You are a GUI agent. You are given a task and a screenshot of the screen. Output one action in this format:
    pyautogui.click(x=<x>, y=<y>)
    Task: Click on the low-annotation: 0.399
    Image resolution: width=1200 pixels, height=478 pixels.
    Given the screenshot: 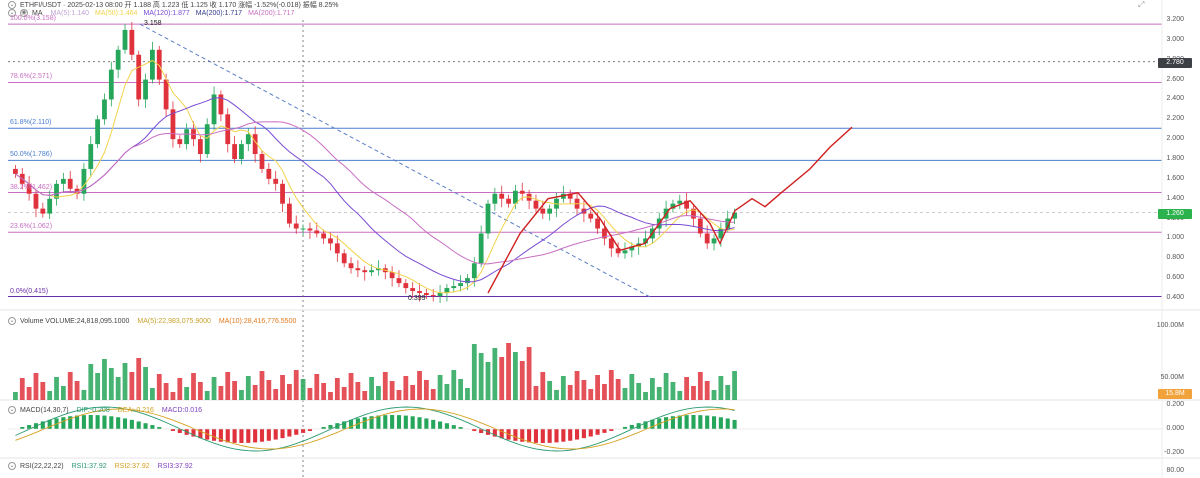 What is the action you would take?
    pyautogui.click(x=417, y=298)
    